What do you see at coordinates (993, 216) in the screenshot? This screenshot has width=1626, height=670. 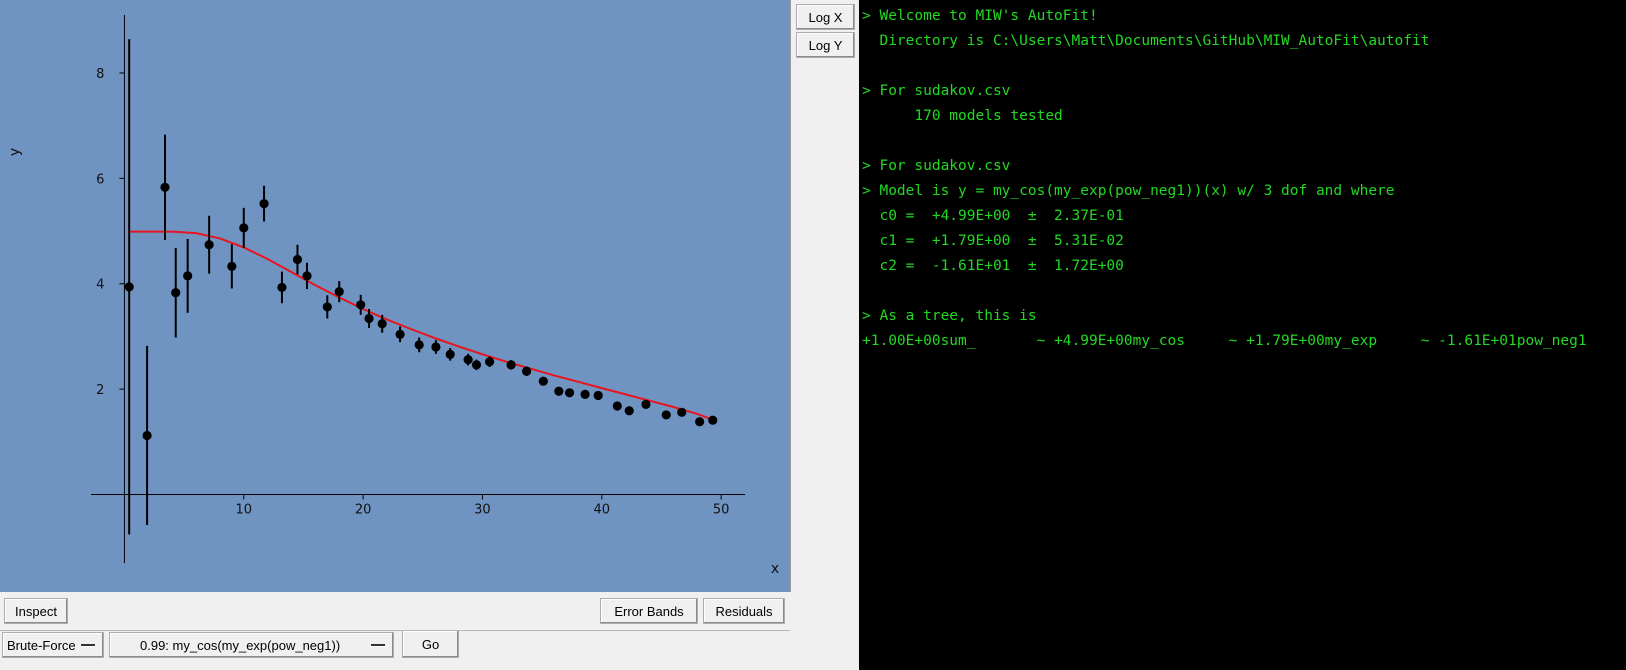 I see `console-line: c0 = +4.99E+00 ± 2.37E-01` at bounding box center [993, 216].